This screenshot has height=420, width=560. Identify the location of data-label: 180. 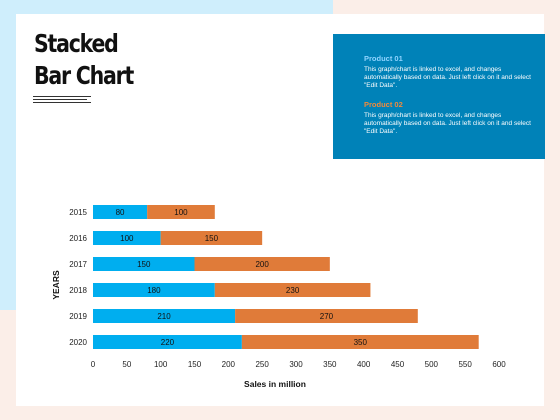
(154, 290).